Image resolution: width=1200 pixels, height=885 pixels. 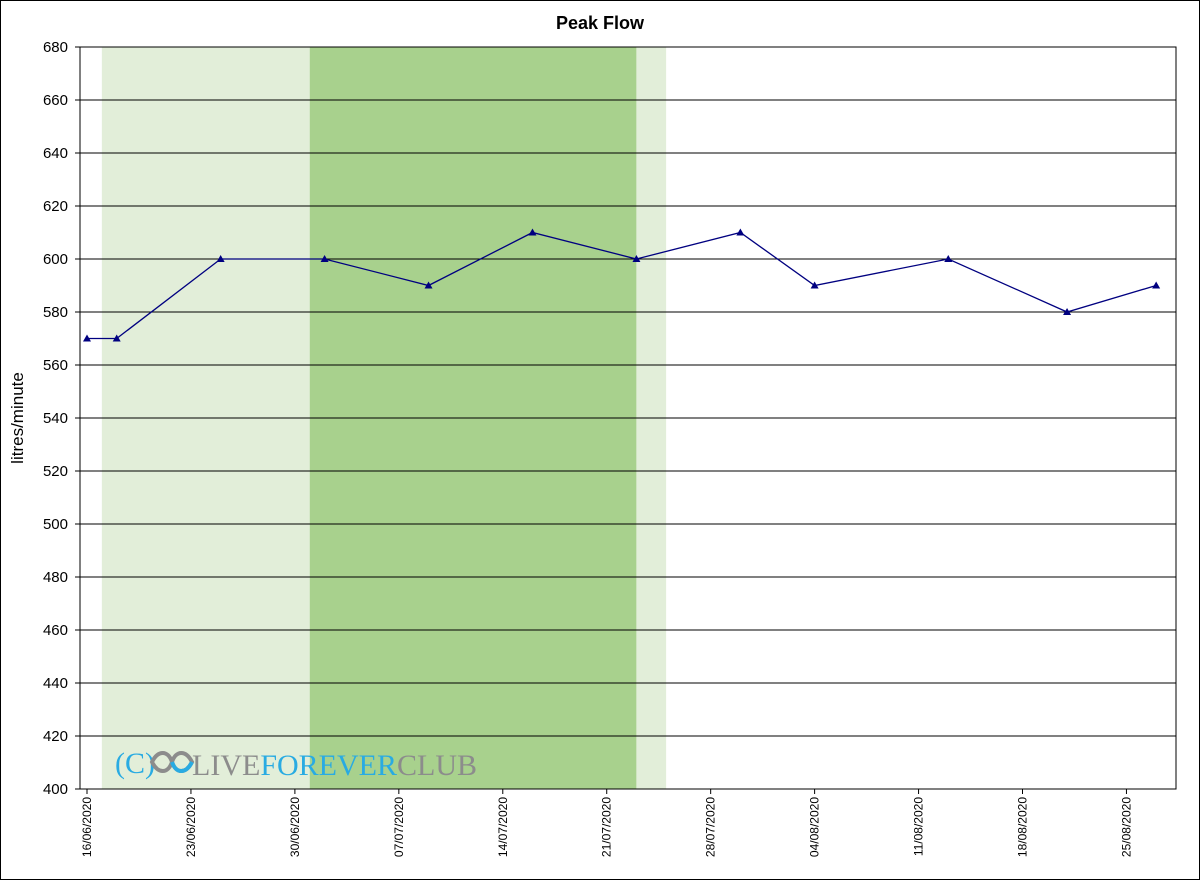 What do you see at coordinates (191, 827) in the screenshot?
I see `x-tick-label-1: 23/06/2020` at bounding box center [191, 827].